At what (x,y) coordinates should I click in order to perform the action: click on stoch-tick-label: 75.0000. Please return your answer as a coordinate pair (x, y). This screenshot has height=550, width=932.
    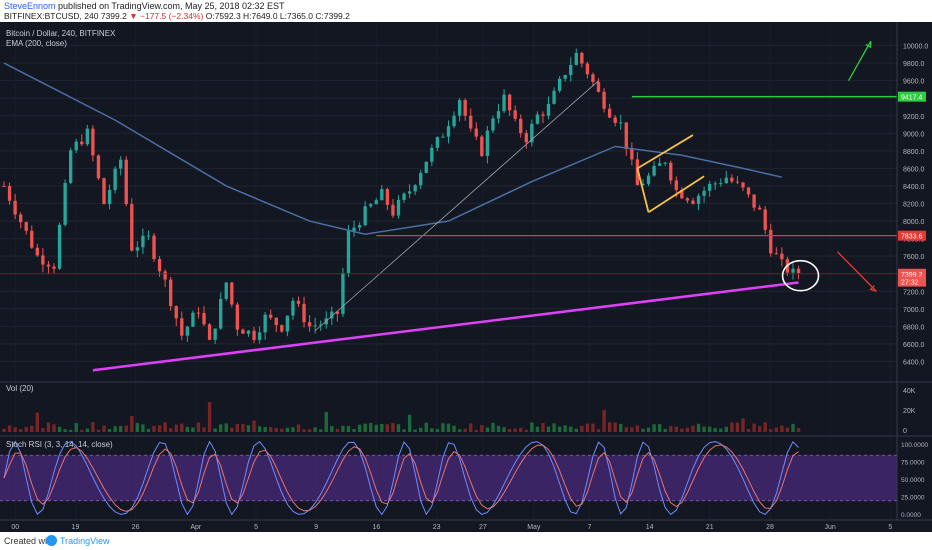
    Looking at the image, I should click on (913, 463).